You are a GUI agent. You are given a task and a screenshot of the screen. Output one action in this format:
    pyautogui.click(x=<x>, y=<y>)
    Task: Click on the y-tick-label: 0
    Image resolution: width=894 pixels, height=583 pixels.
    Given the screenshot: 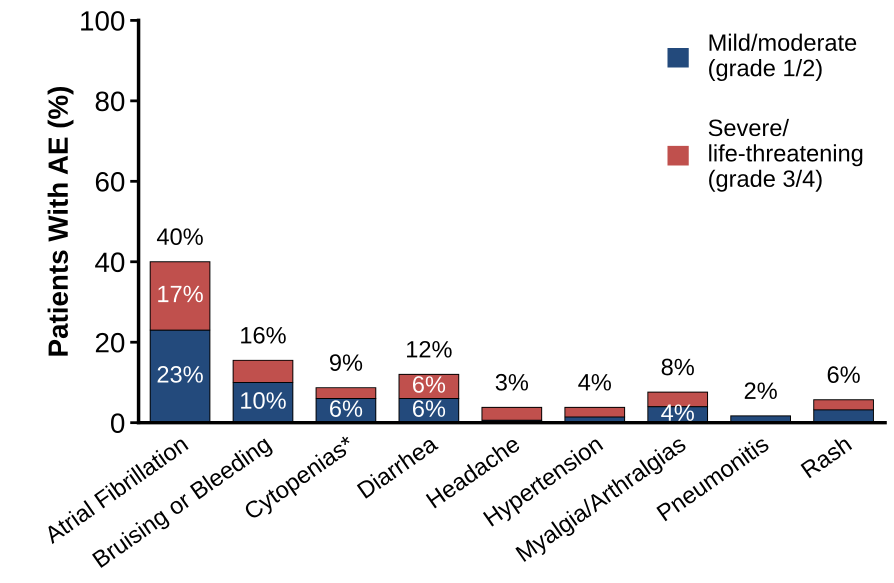 What is the action you would take?
    pyautogui.click(x=117, y=423)
    